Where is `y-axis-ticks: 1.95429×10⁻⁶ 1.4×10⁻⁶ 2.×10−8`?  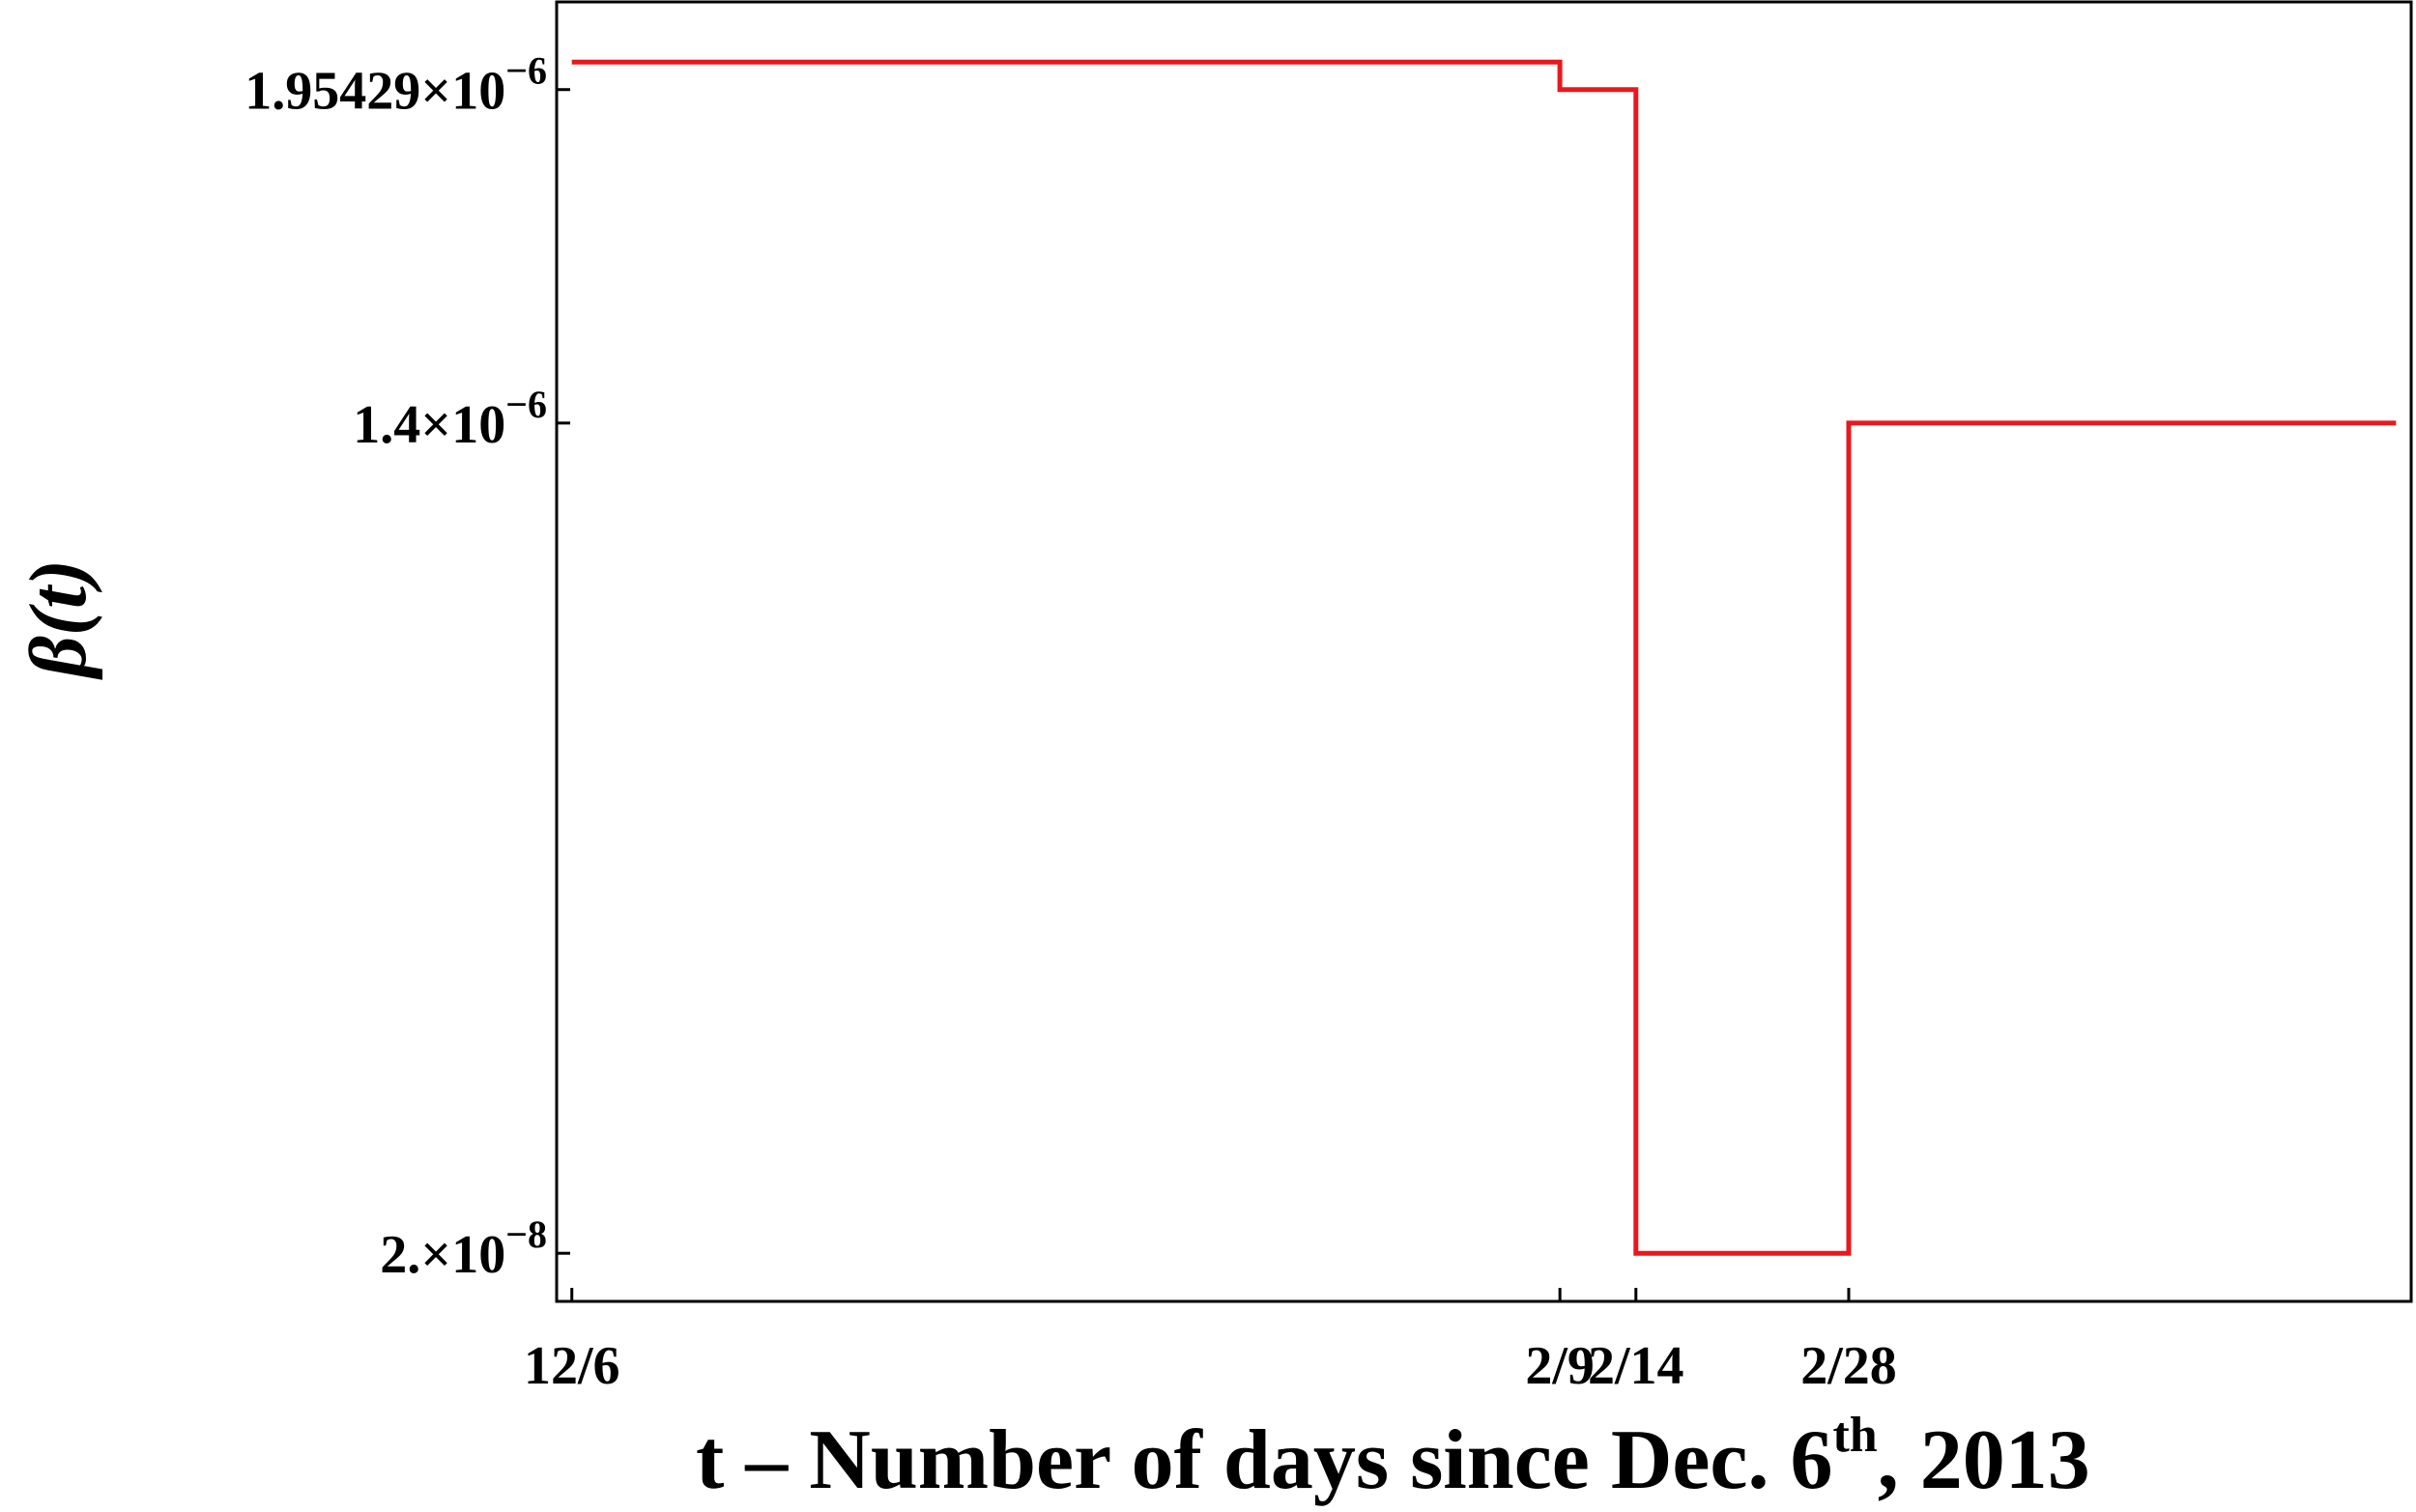 y-axis-ticks: 1.95429×10⁻⁶ 1.4×10⁻⁶ 2.×10−8 is located at coordinates (407, 667).